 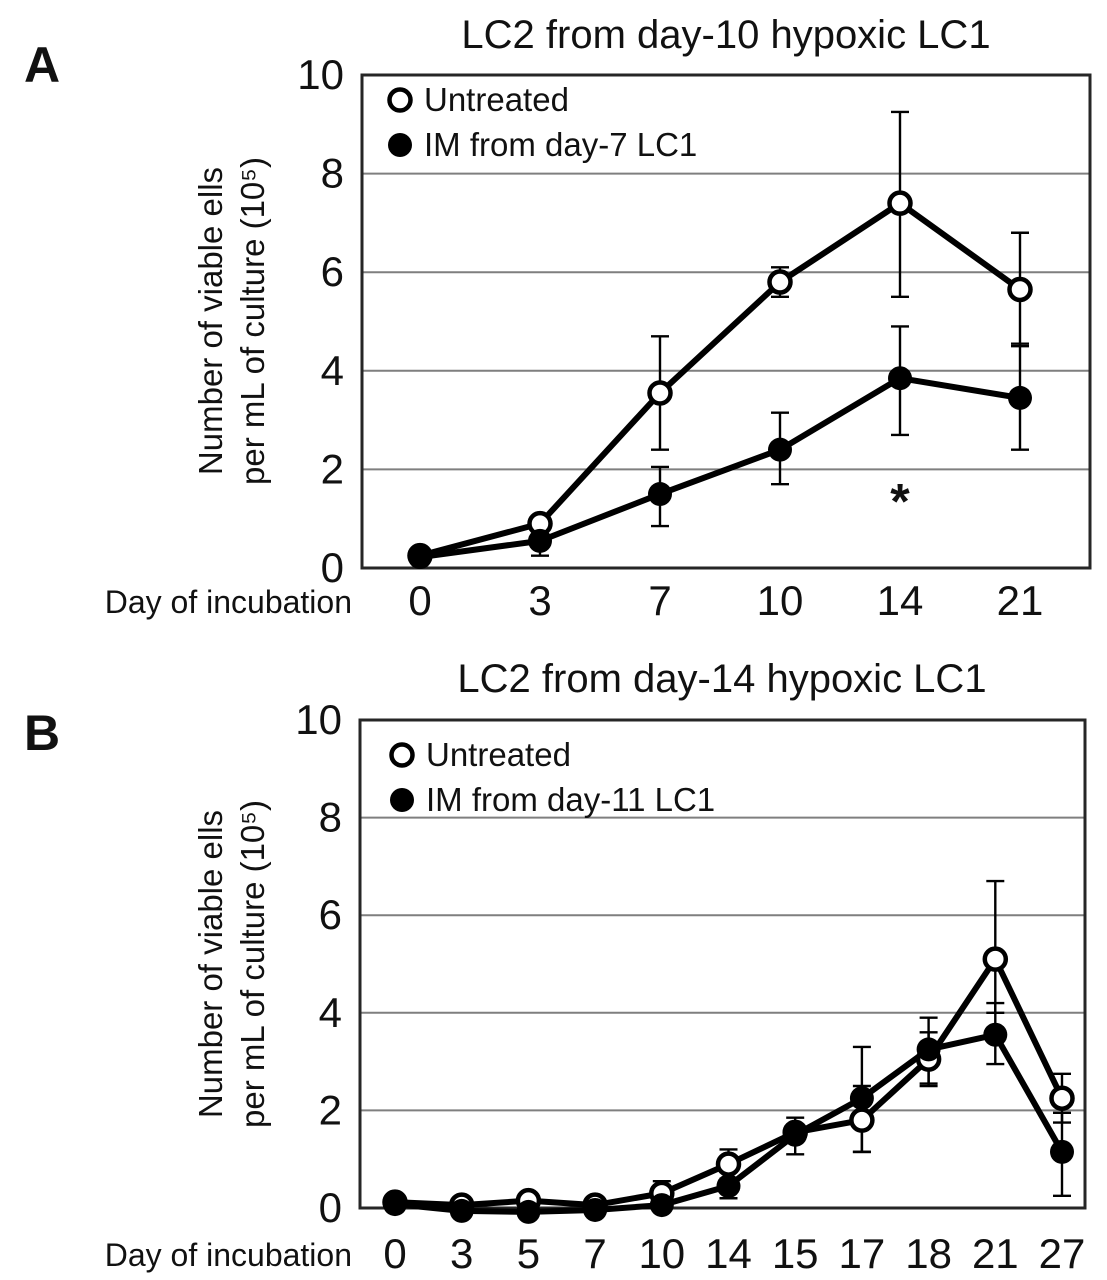 I want to click on panel-a-title: LC2 from day-10 hypoxic LC1, so click(x=725, y=35).